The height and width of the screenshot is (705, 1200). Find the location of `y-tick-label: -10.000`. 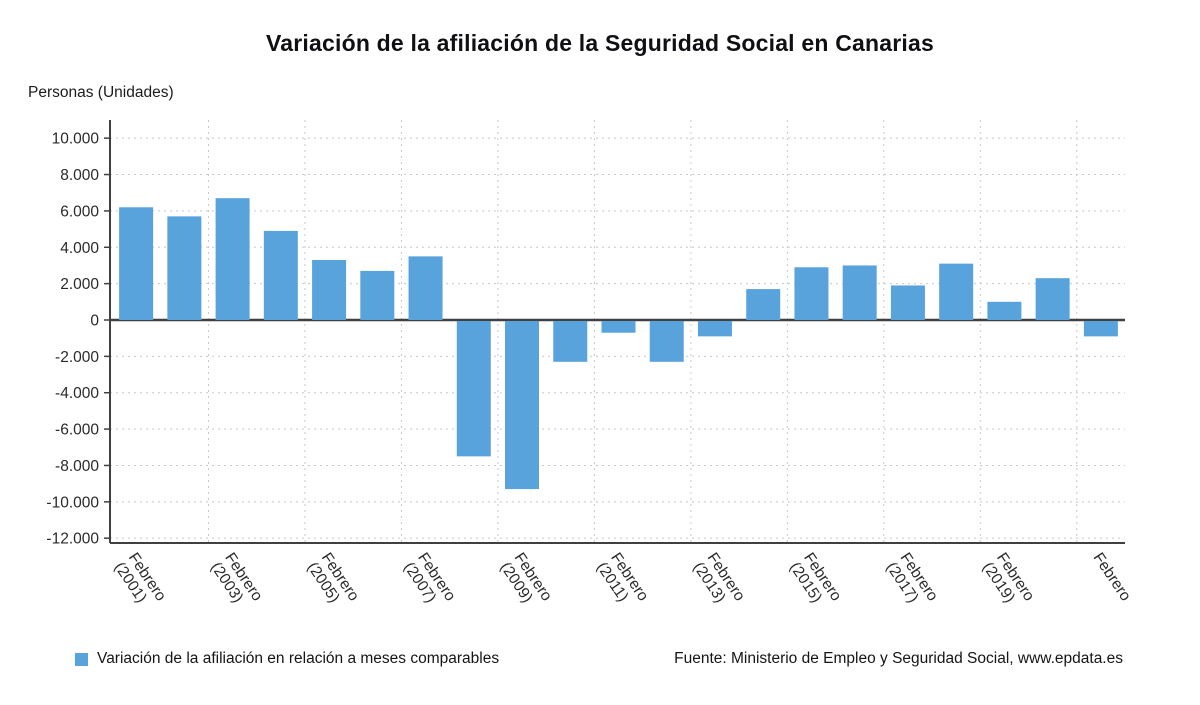

y-tick-label: -10.000 is located at coordinates (72, 502).